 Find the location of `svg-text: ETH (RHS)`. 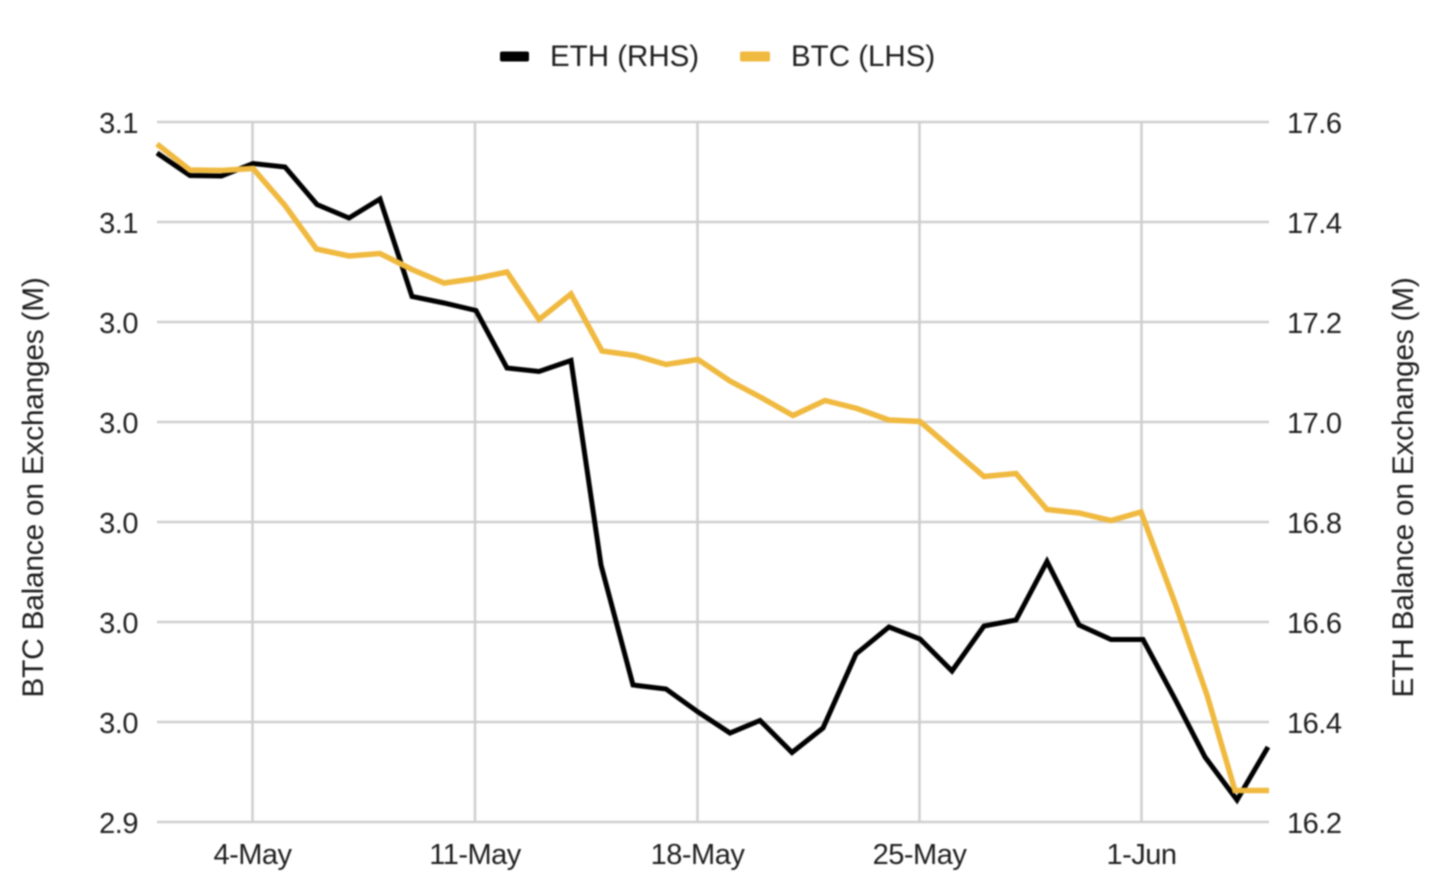

svg-text: ETH (RHS) is located at coordinates (624, 56).